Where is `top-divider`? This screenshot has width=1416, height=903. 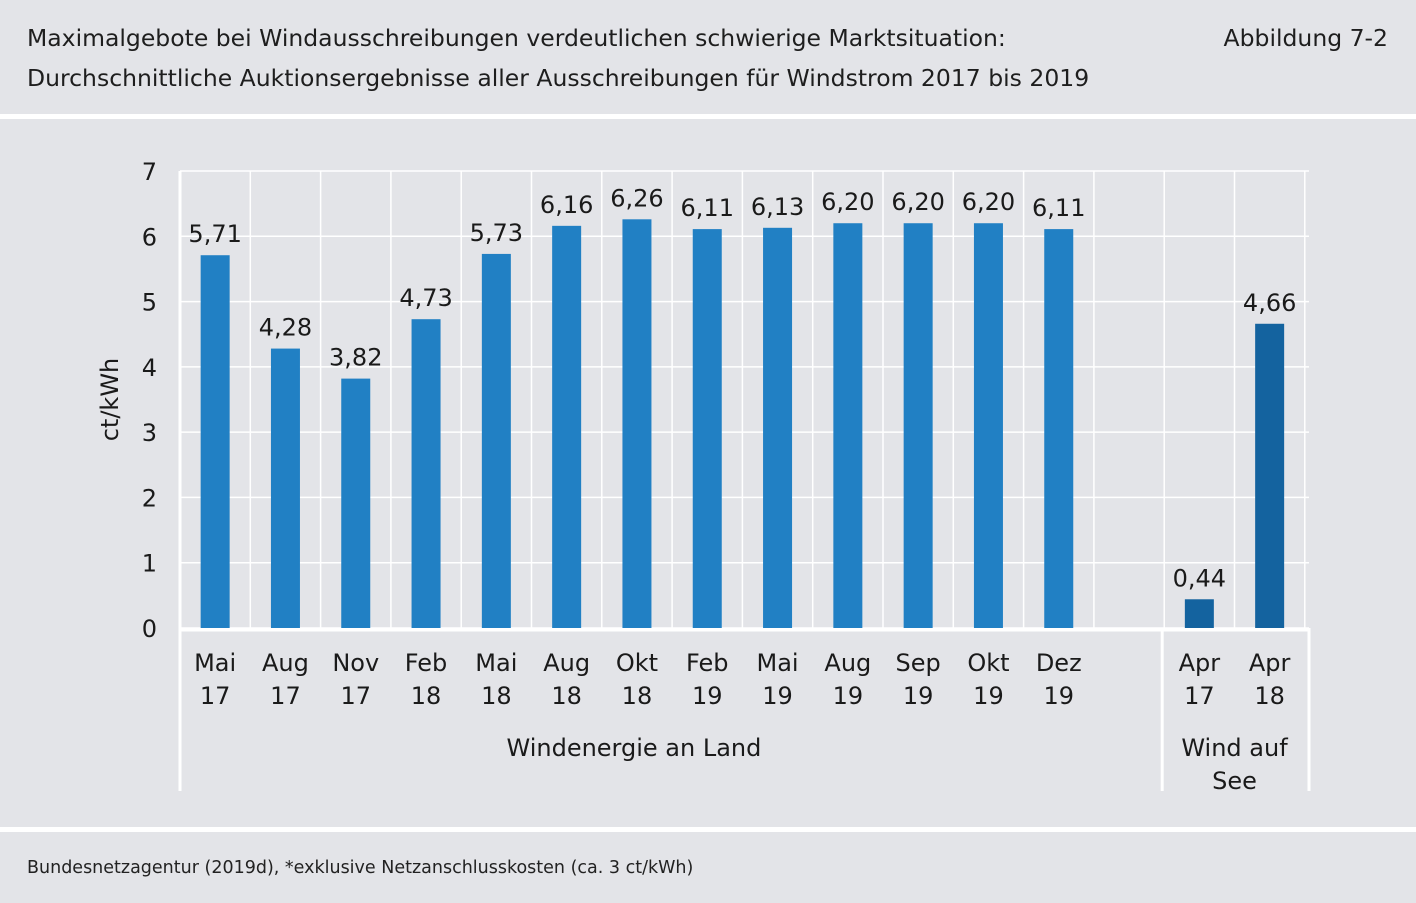 top-divider is located at coordinates (708, 116).